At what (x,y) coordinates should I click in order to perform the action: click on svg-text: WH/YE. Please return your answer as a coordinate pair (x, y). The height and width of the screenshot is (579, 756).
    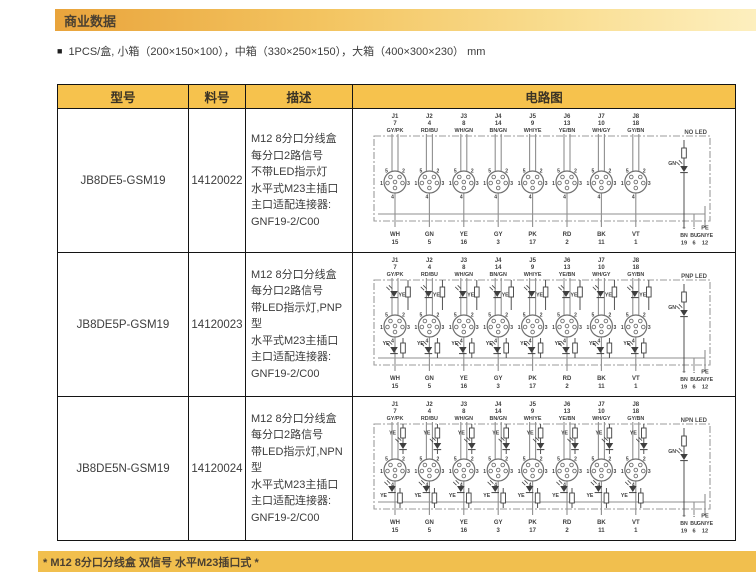
    Looking at the image, I should click on (532, 275).